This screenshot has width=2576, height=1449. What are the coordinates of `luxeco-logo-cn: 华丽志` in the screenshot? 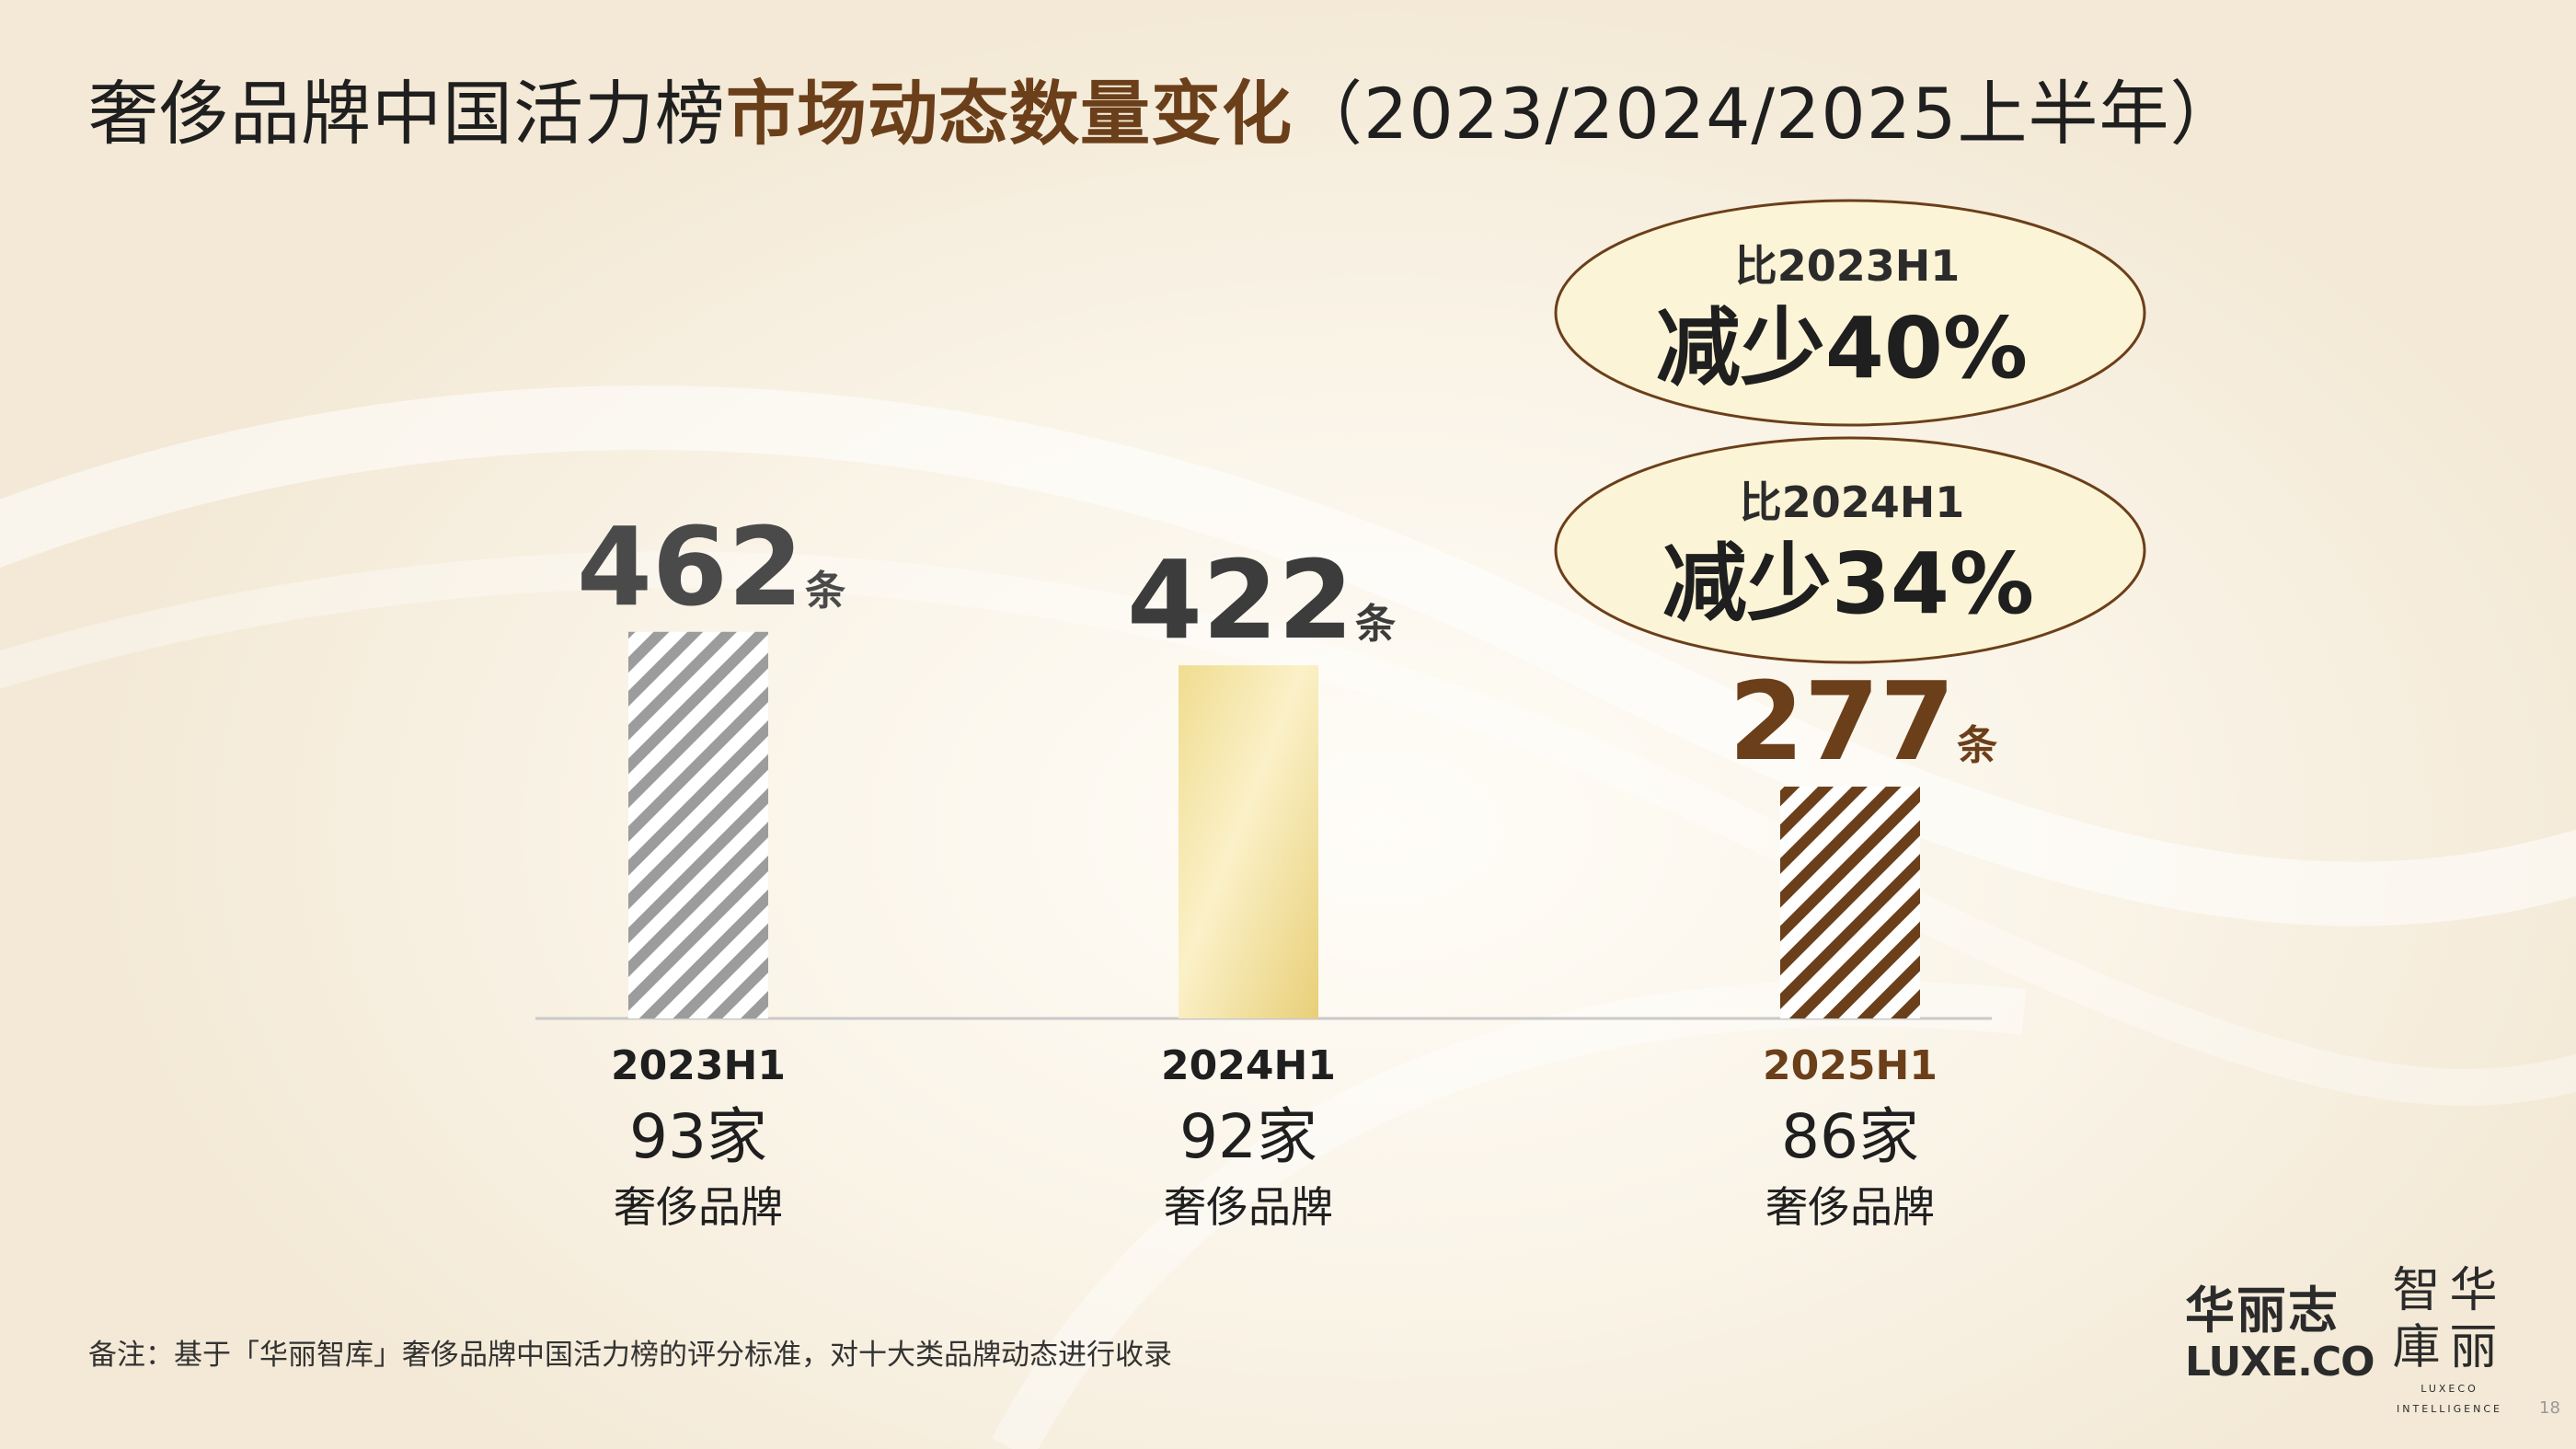 It's located at (2262, 1311).